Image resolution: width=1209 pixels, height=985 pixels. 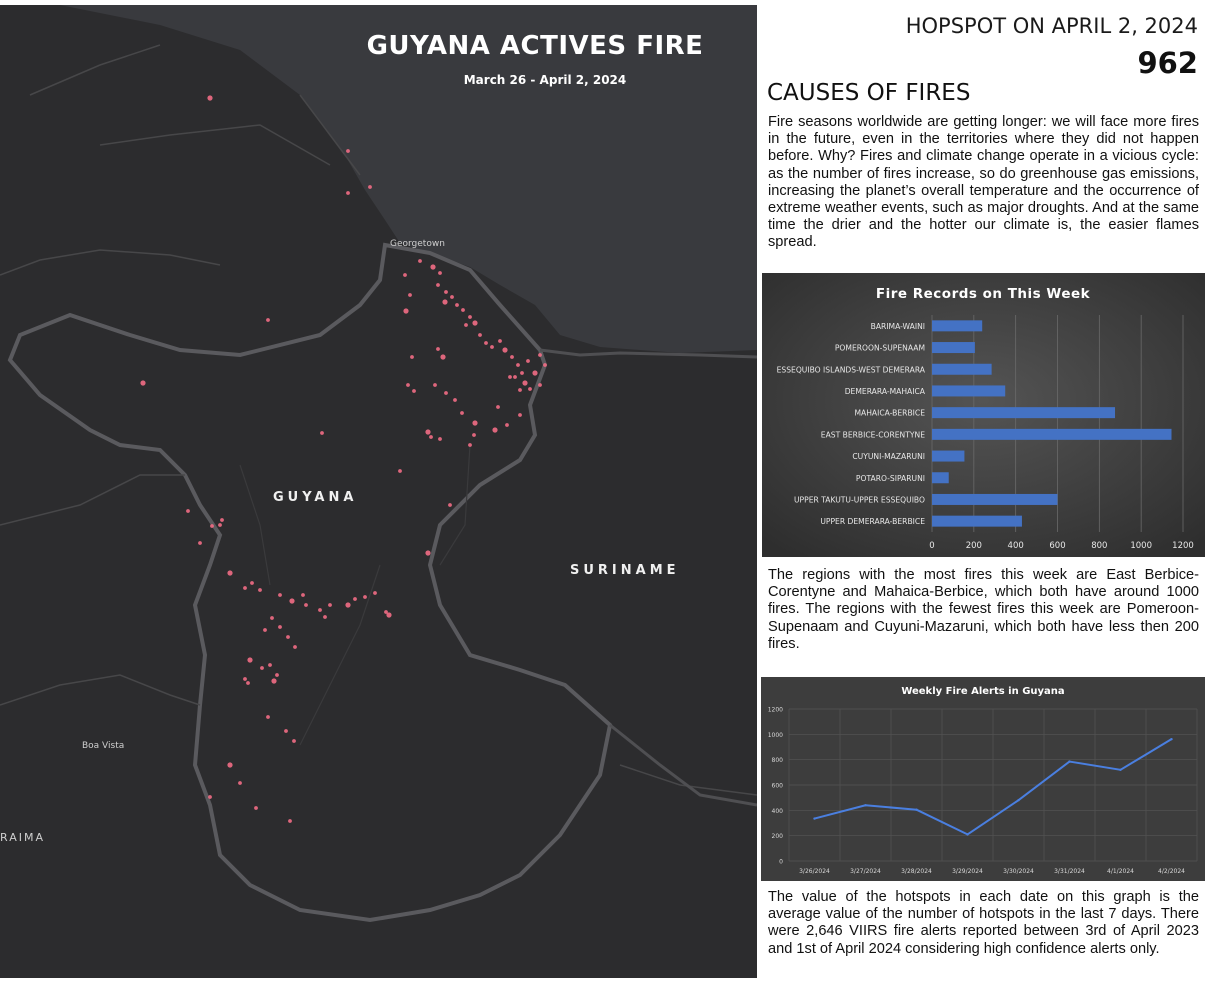 I want to click on bar-x-tick: 400, so click(x=1016, y=546).